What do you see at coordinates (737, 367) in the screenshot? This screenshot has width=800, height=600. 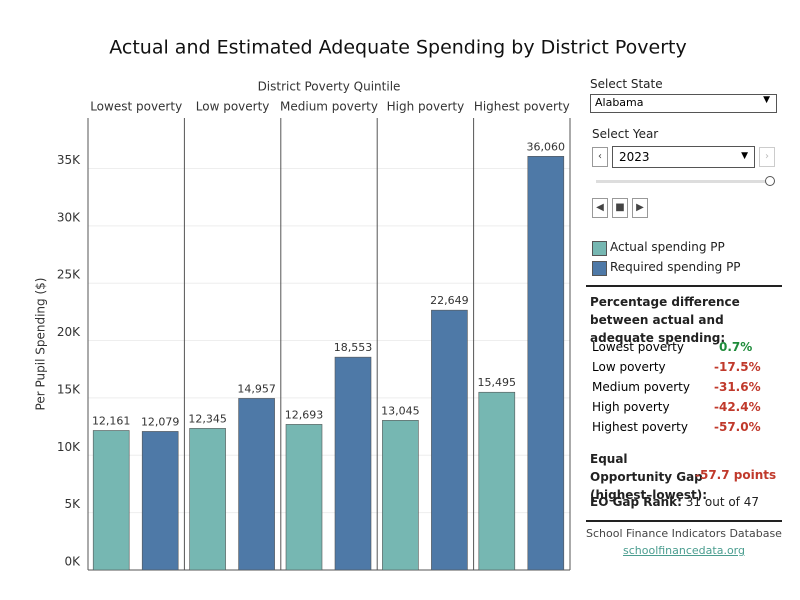 I see `summary-row-value: -17.5%` at bounding box center [737, 367].